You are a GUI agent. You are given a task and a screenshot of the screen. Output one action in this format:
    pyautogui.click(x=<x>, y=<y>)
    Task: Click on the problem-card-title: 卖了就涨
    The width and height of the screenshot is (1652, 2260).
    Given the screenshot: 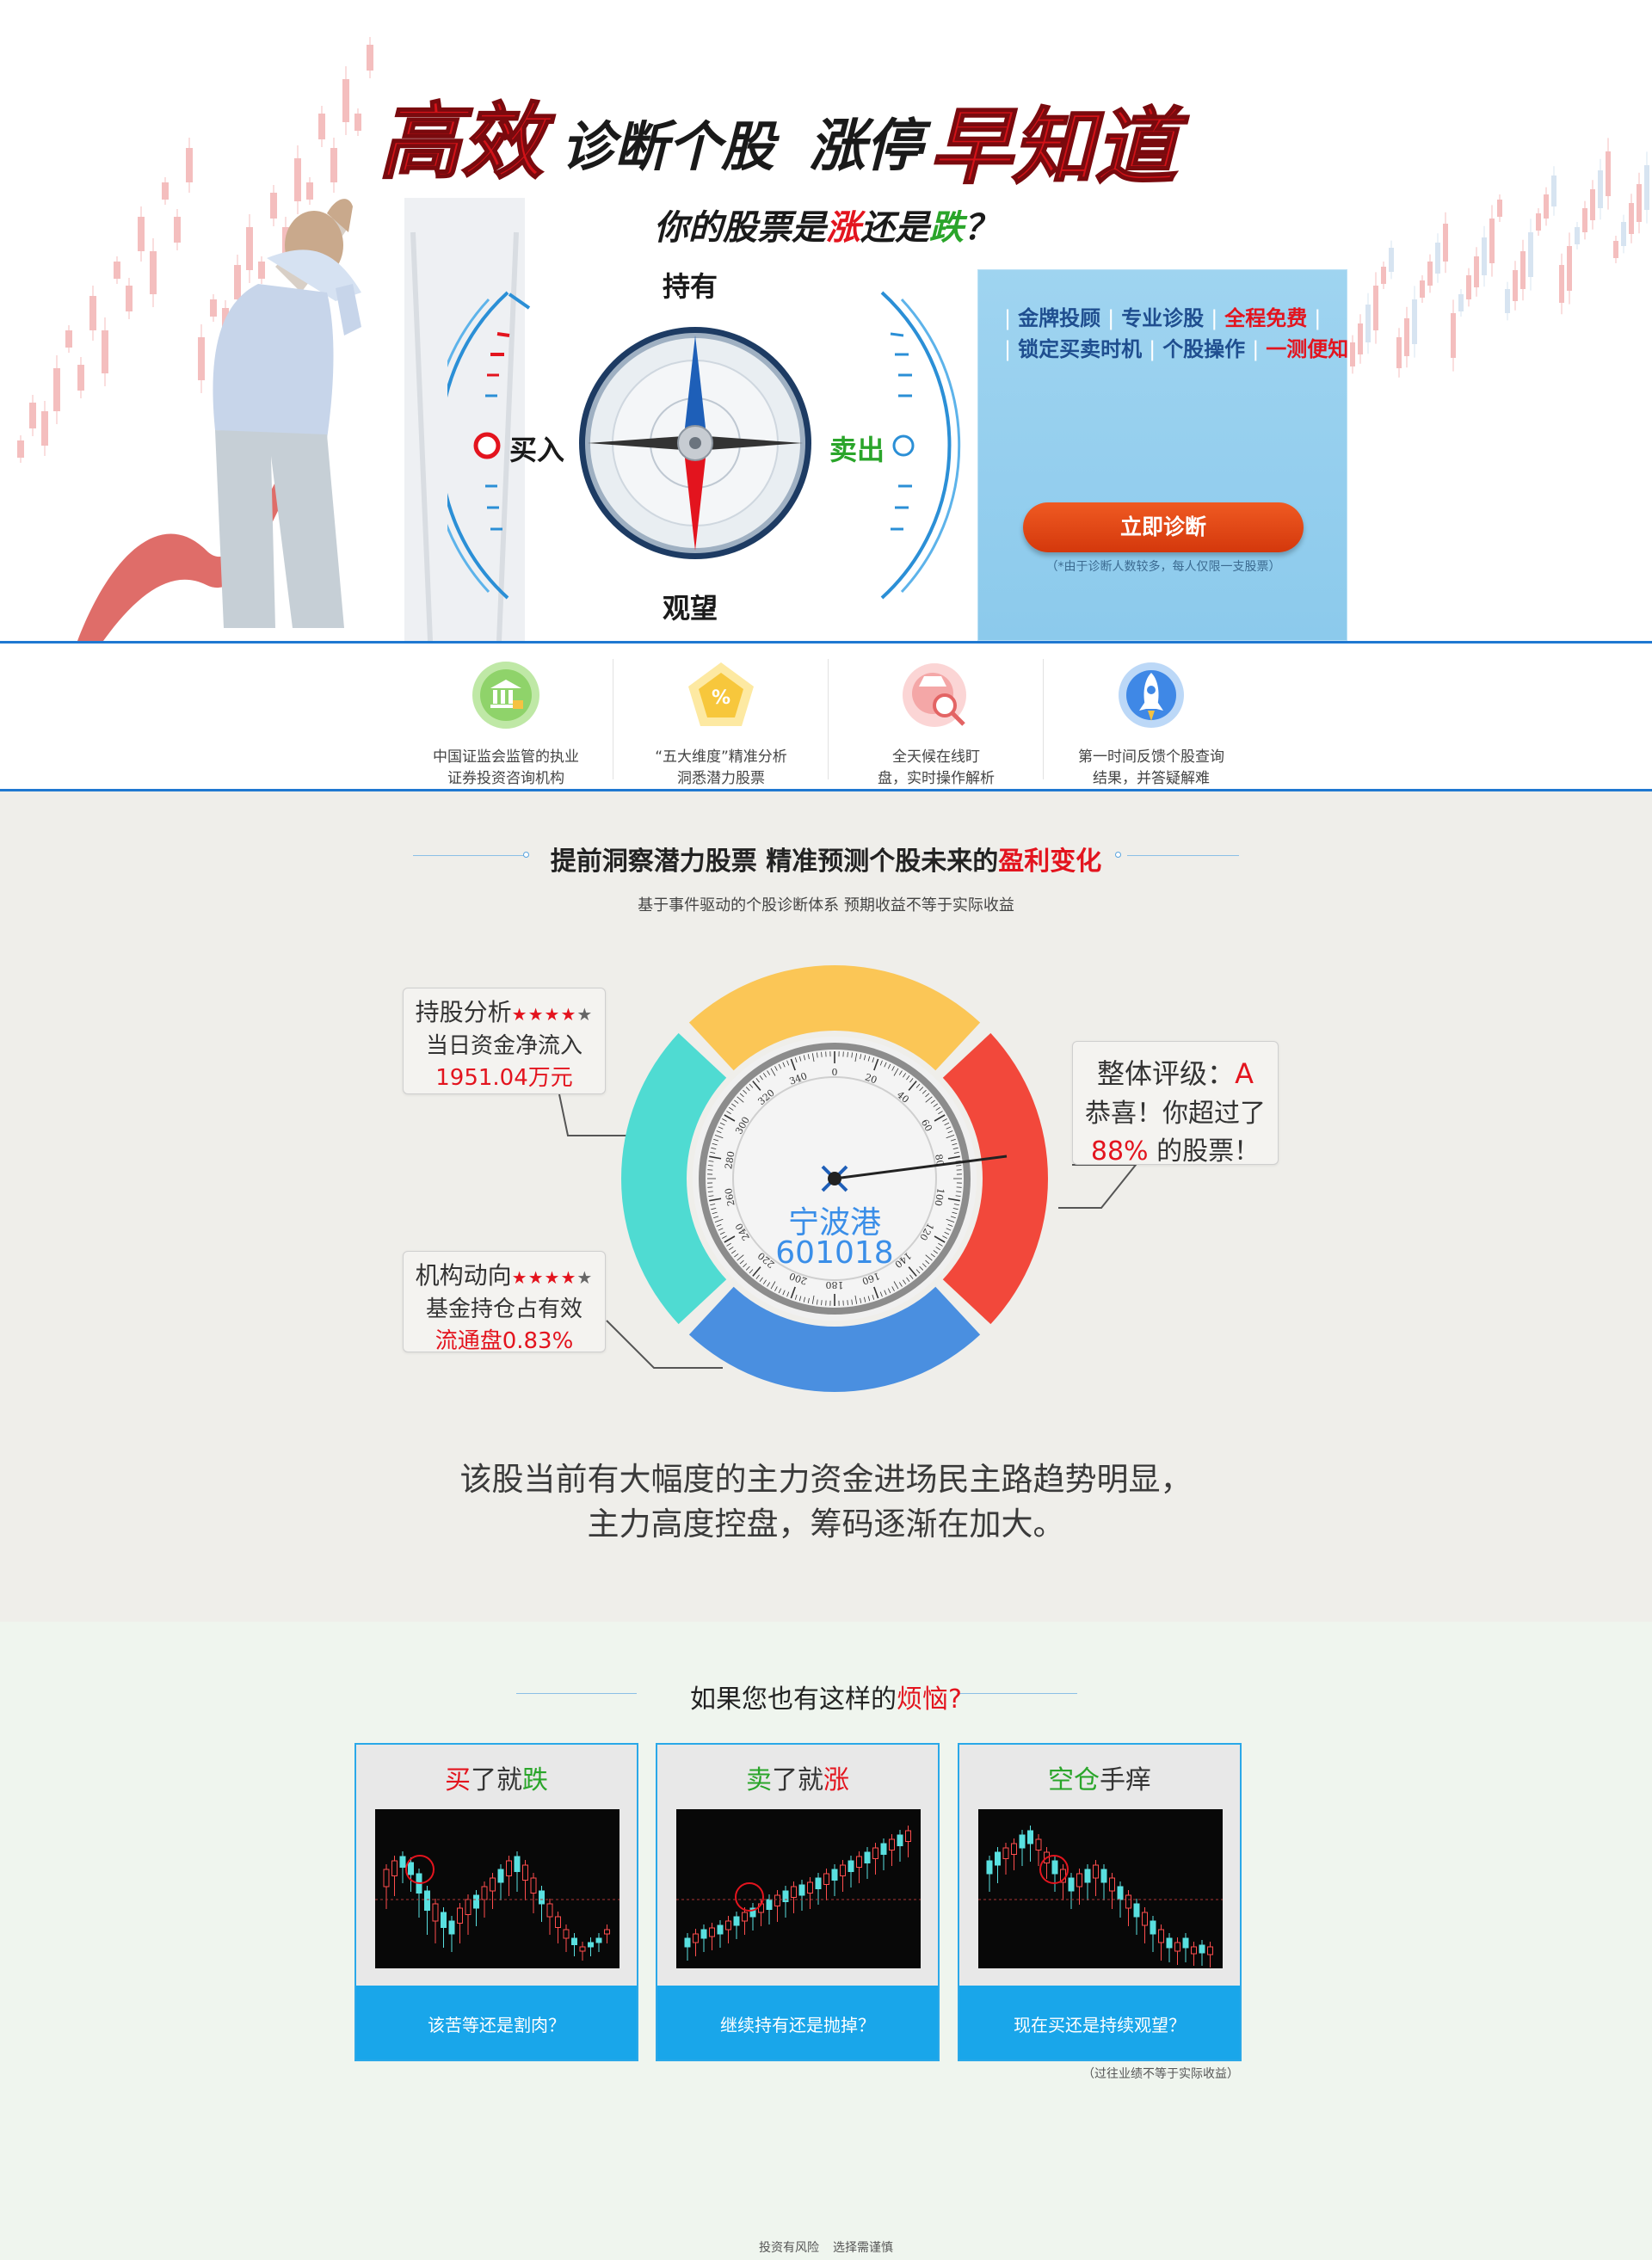 What is the action you would take?
    pyautogui.click(x=797, y=1780)
    